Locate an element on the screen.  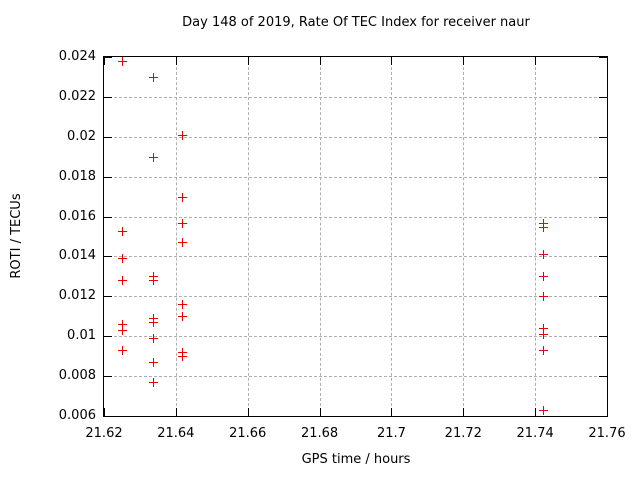
y-axis-label: ROTI / TECUs is located at coordinates (16, 236).